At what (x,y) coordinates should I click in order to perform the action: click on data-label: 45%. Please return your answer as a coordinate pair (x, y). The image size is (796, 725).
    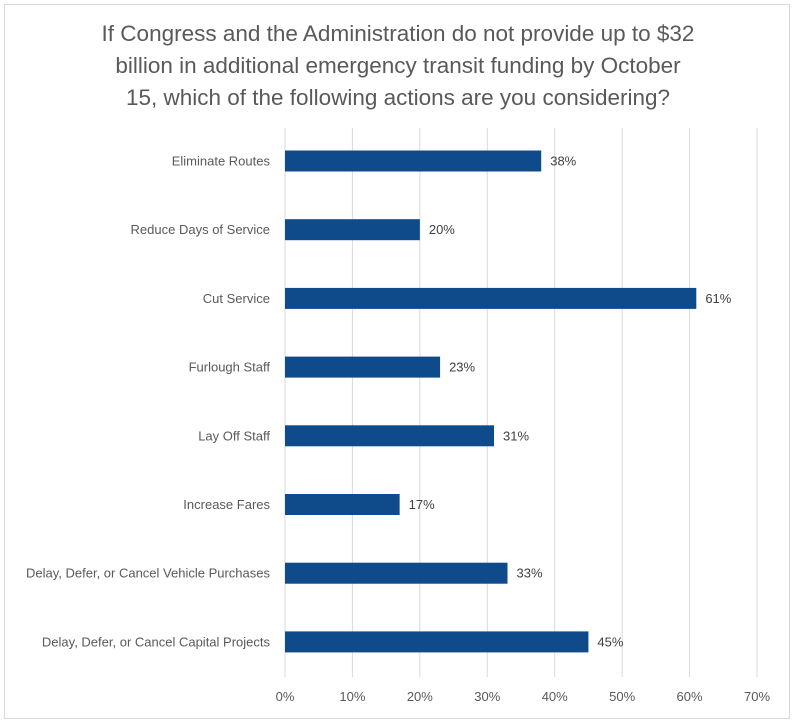
    Looking at the image, I should click on (610, 641).